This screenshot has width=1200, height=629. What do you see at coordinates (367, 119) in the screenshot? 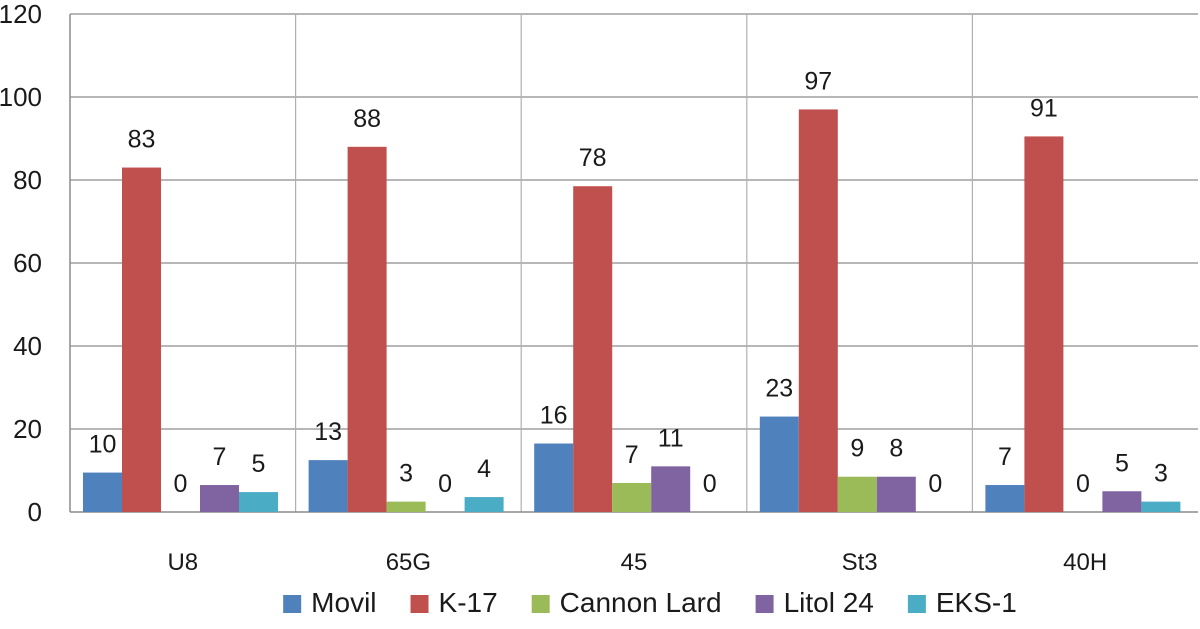
I see `data-label: 88` at bounding box center [367, 119].